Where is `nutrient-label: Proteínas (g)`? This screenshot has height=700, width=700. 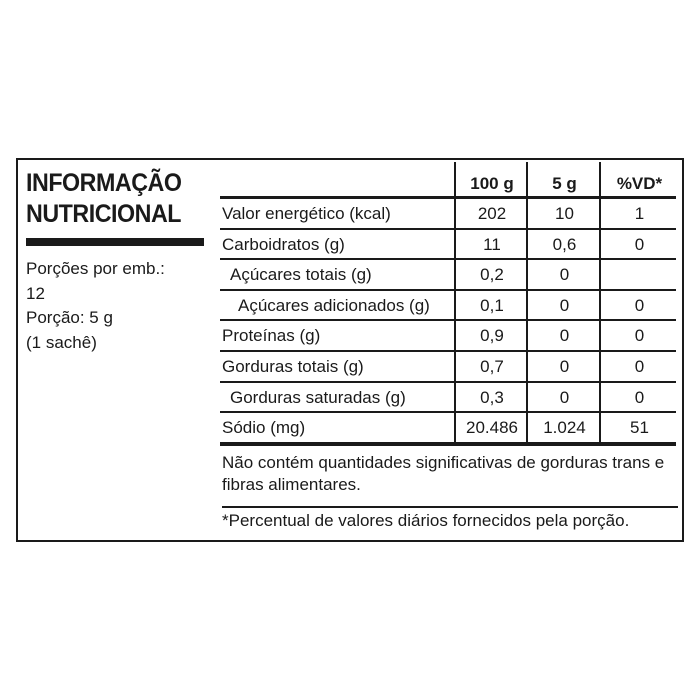
nutrient-label: Proteínas (g) is located at coordinates (271, 336).